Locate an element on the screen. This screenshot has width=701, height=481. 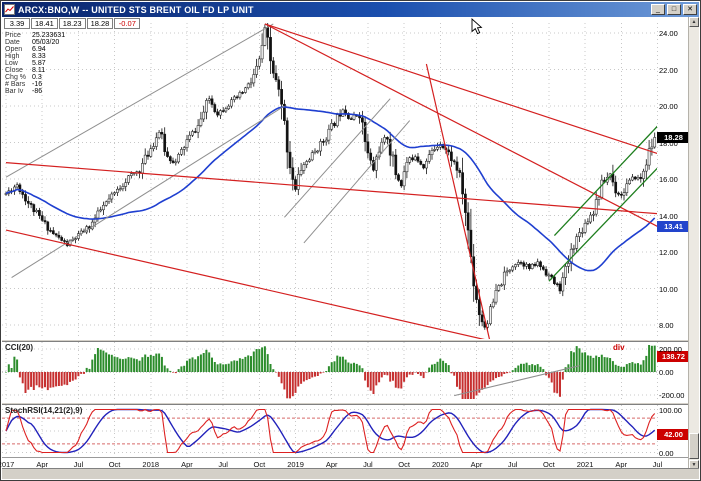
close-button: ✕ is located at coordinates (690, 9).